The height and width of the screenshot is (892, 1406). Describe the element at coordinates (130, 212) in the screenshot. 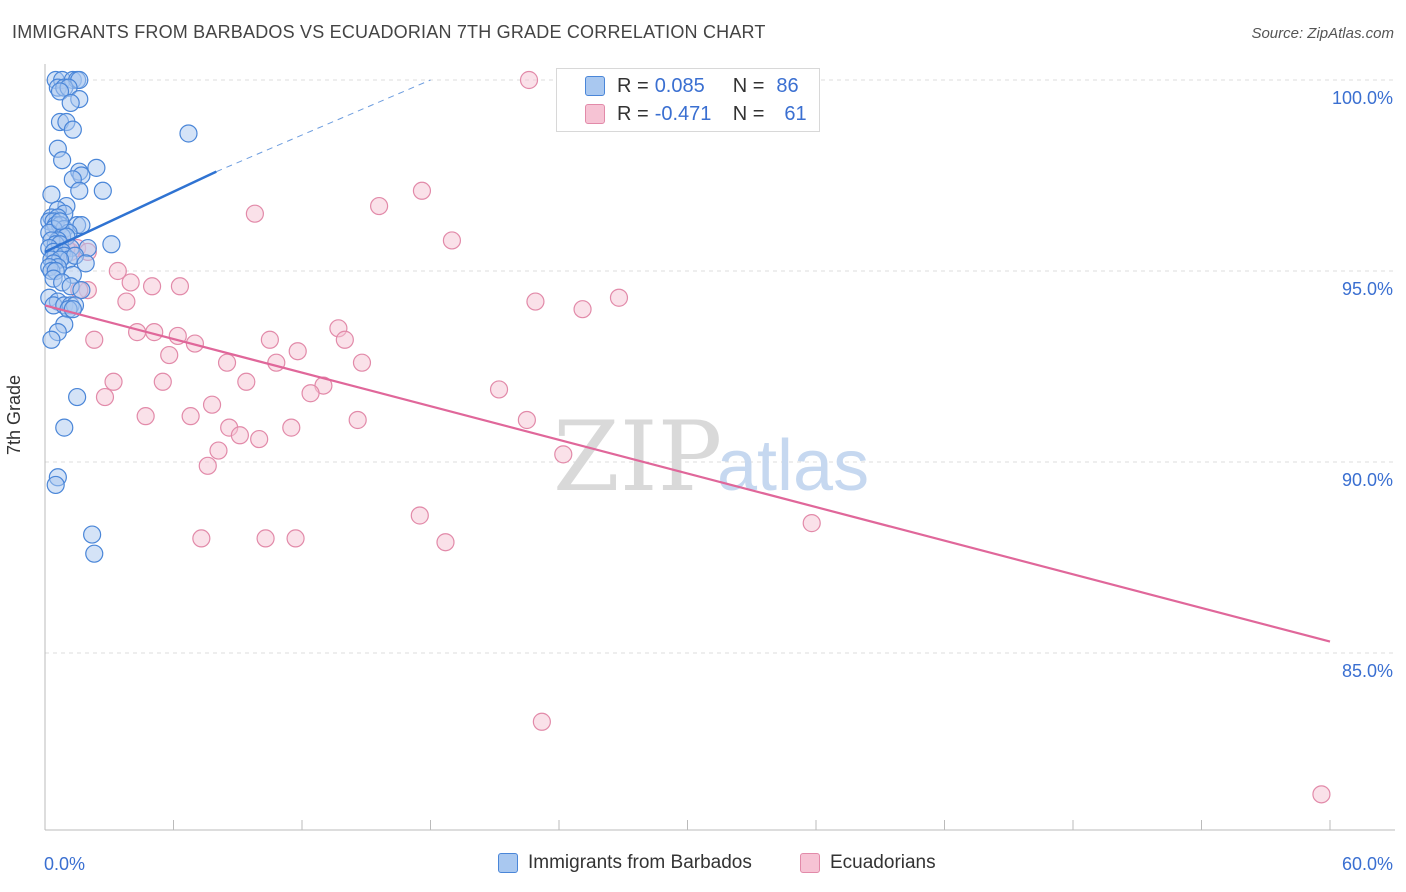

I see `barbados-trend-line` at that location.